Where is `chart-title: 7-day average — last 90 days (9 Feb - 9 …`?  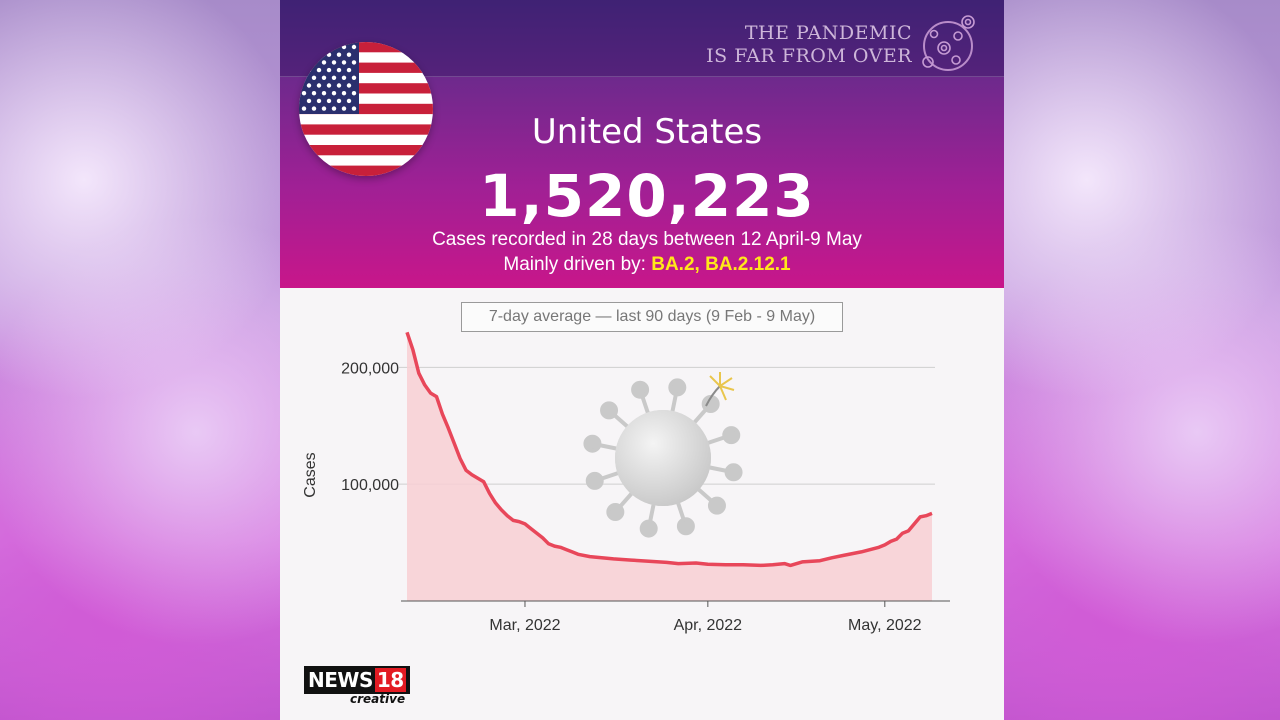
chart-title: 7-day average — last 90 days (9 Feb - 9 … is located at coordinates (652, 317).